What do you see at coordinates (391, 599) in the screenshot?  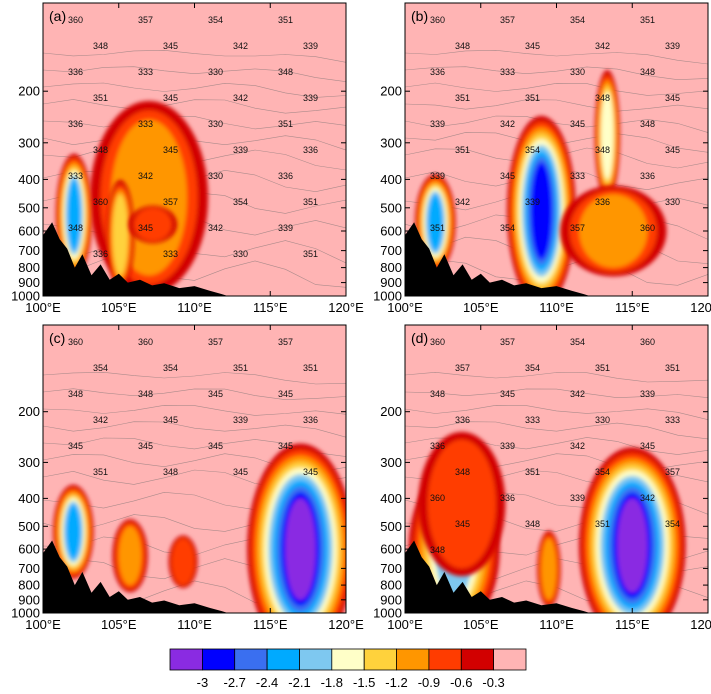 I see `y-tick-label: 900` at bounding box center [391, 599].